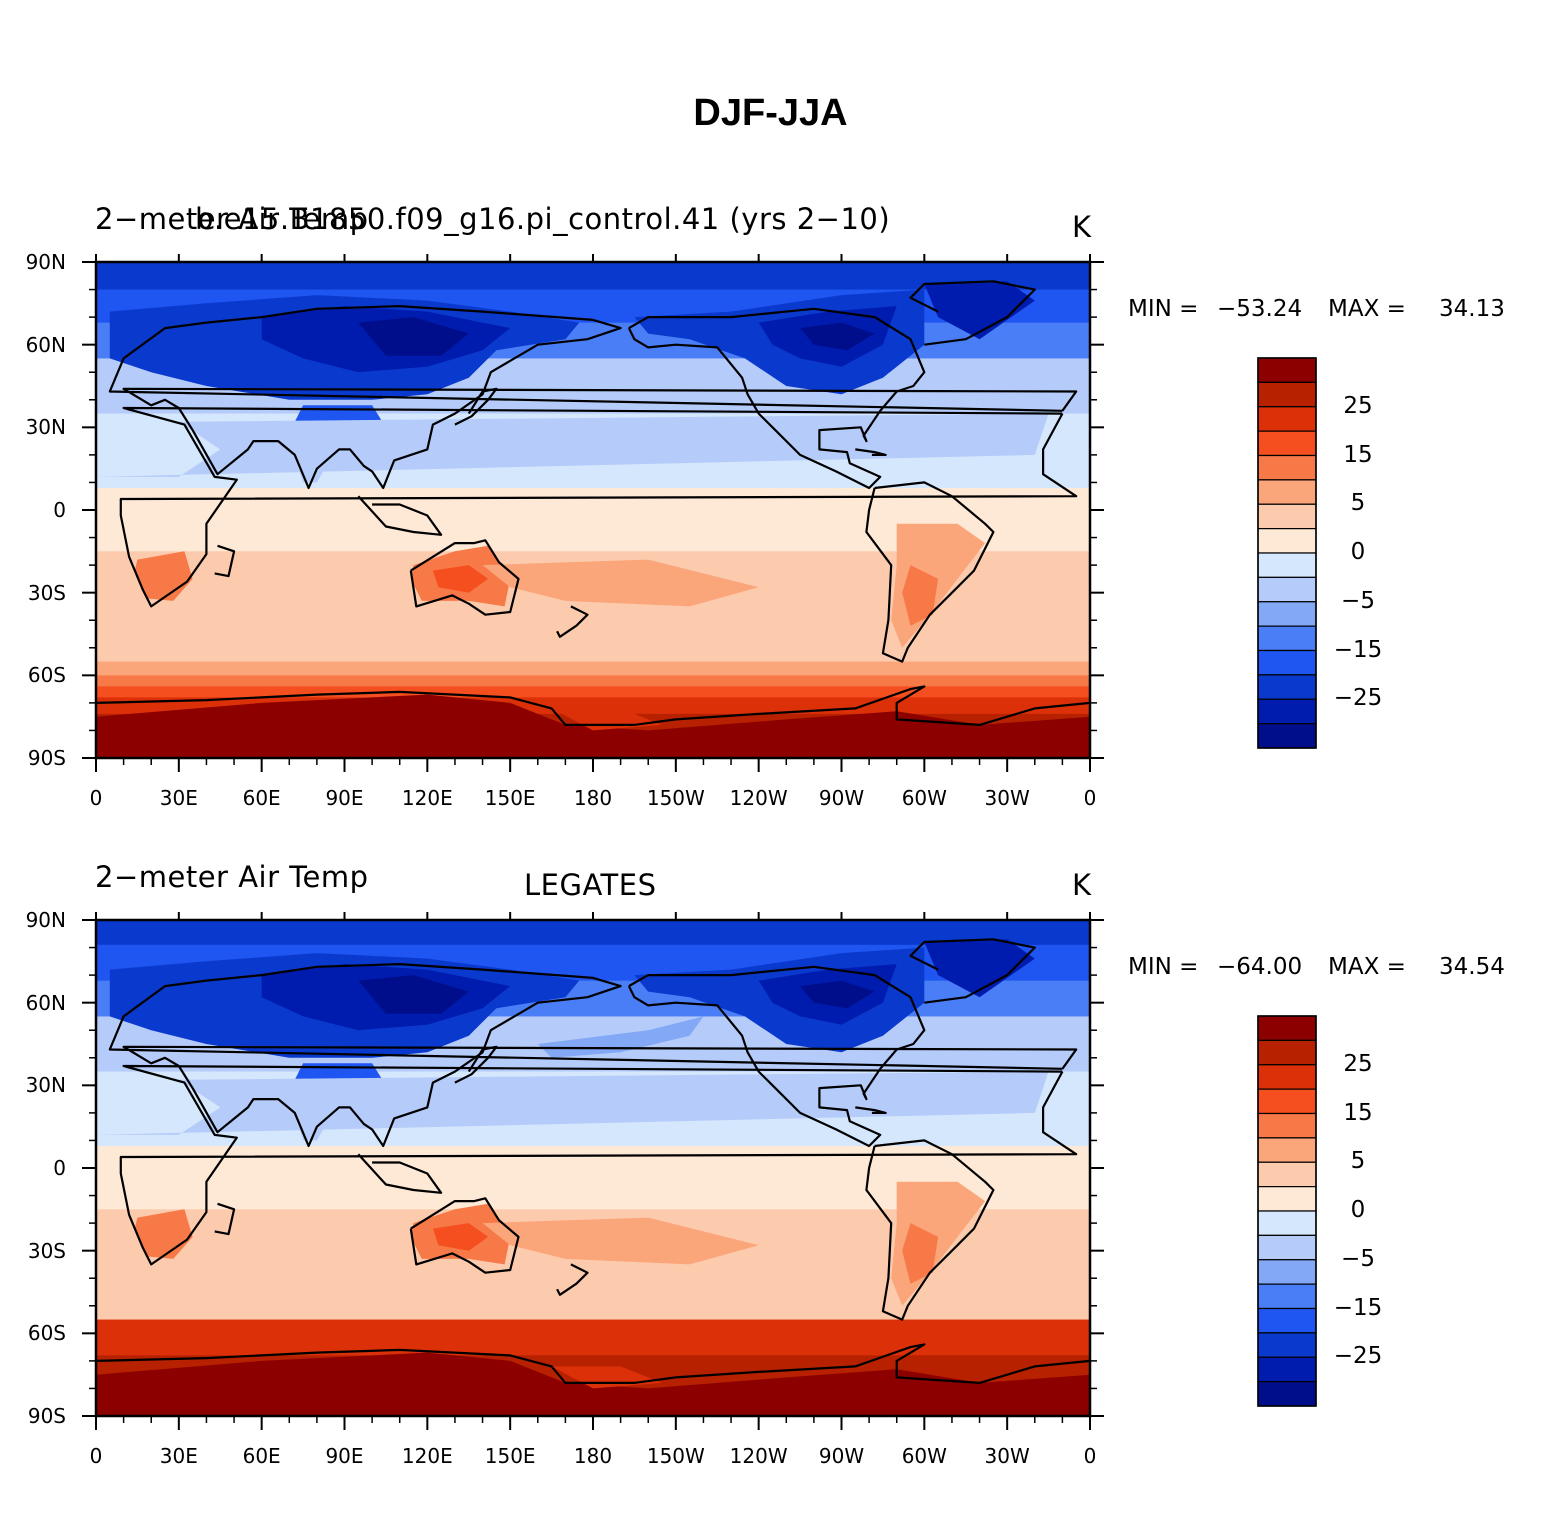 The height and width of the screenshot is (1538, 1541). What do you see at coordinates (476, 1064) in the screenshot?
I see `japan` at bounding box center [476, 1064].